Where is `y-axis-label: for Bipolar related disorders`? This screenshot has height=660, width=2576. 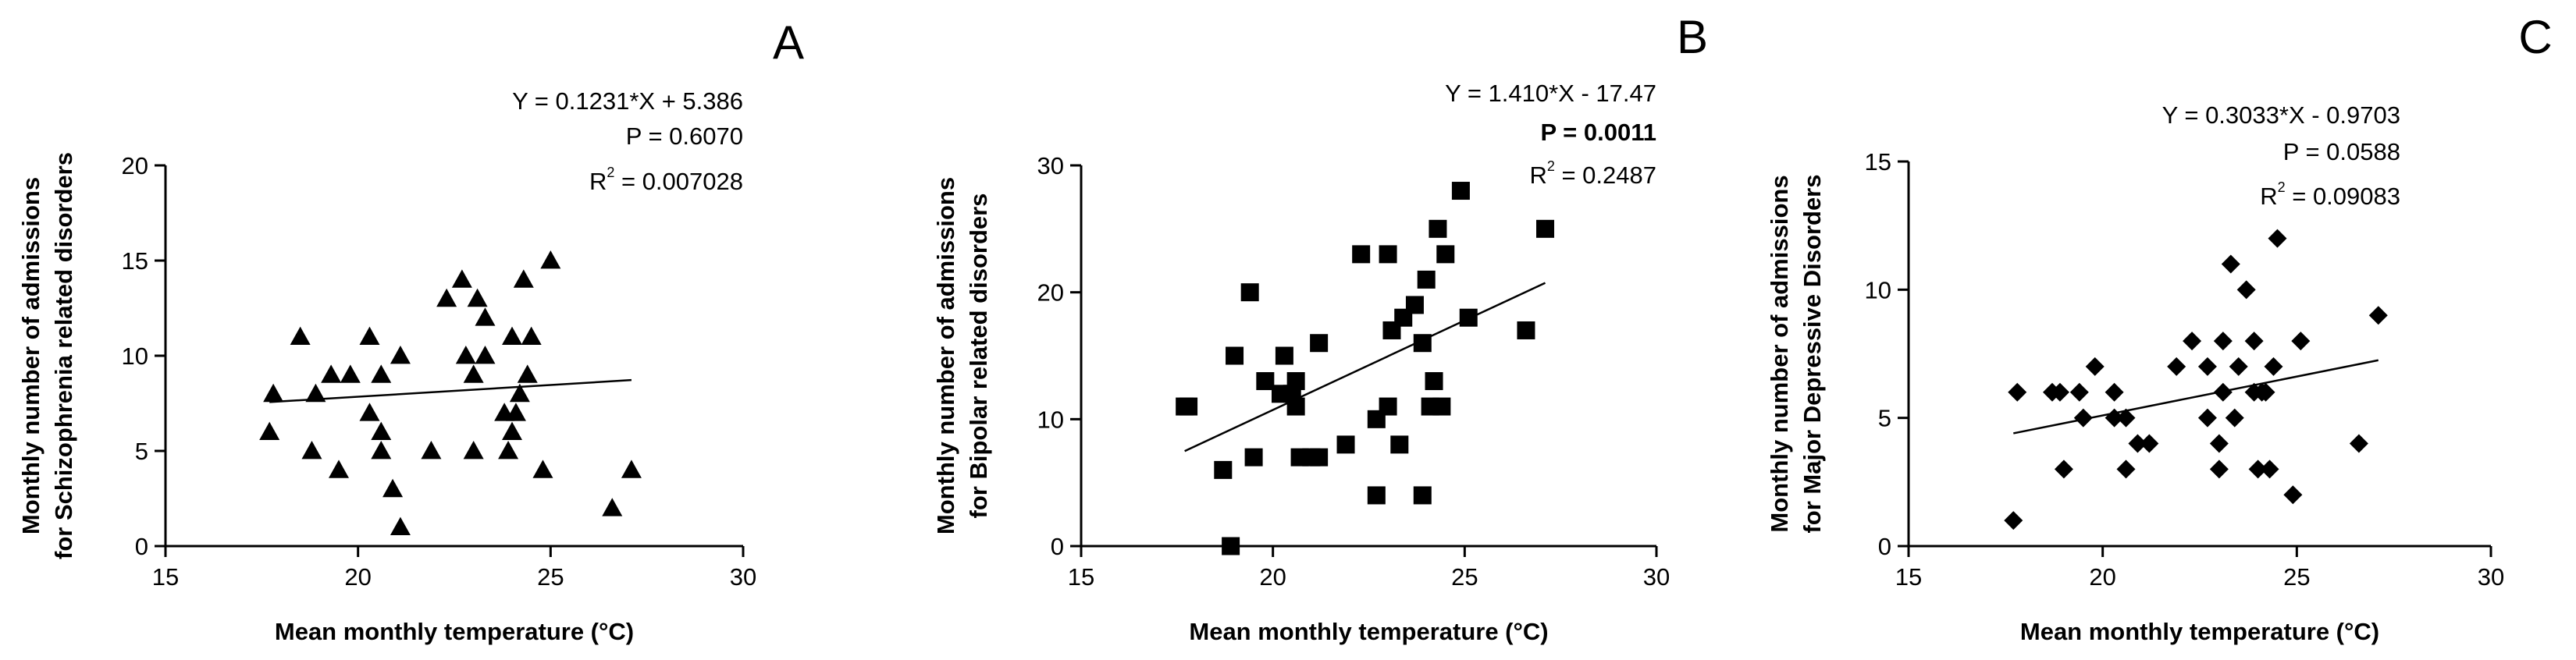 y-axis-label: for Bipolar related disorders is located at coordinates (979, 356).